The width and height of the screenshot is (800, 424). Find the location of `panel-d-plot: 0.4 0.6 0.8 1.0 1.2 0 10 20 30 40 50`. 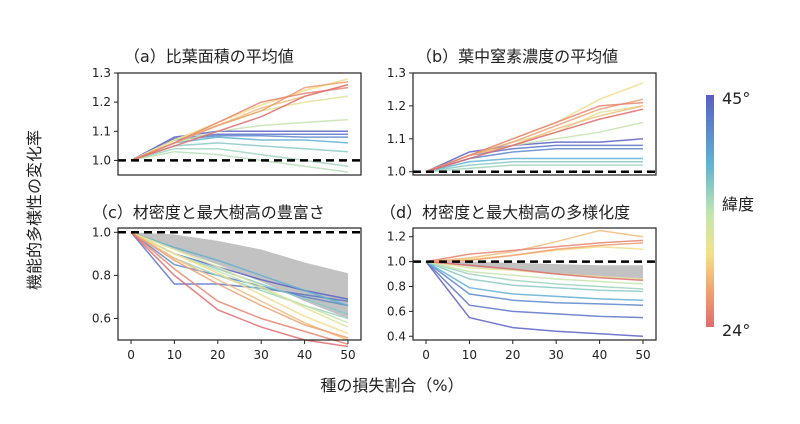

panel-d-plot: 0.4 0.6 0.8 1.0 1.2 0 10 20 30 40 50 is located at coordinates (522, 294).